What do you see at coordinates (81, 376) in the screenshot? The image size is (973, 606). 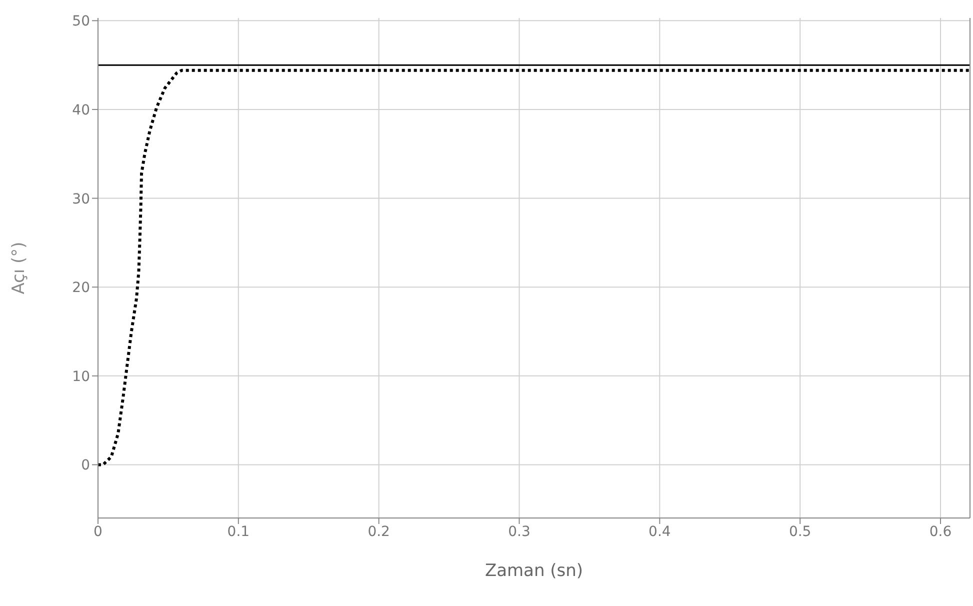 I see `y-tick-label: 10` at bounding box center [81, 376].